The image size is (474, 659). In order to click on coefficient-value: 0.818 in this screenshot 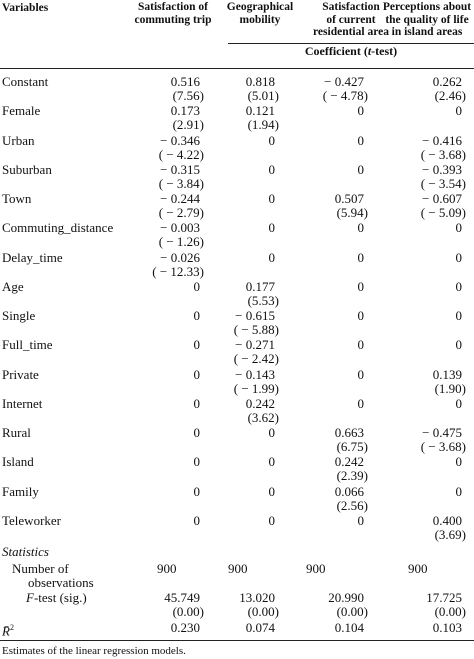, I will do `click(260, 81)`.